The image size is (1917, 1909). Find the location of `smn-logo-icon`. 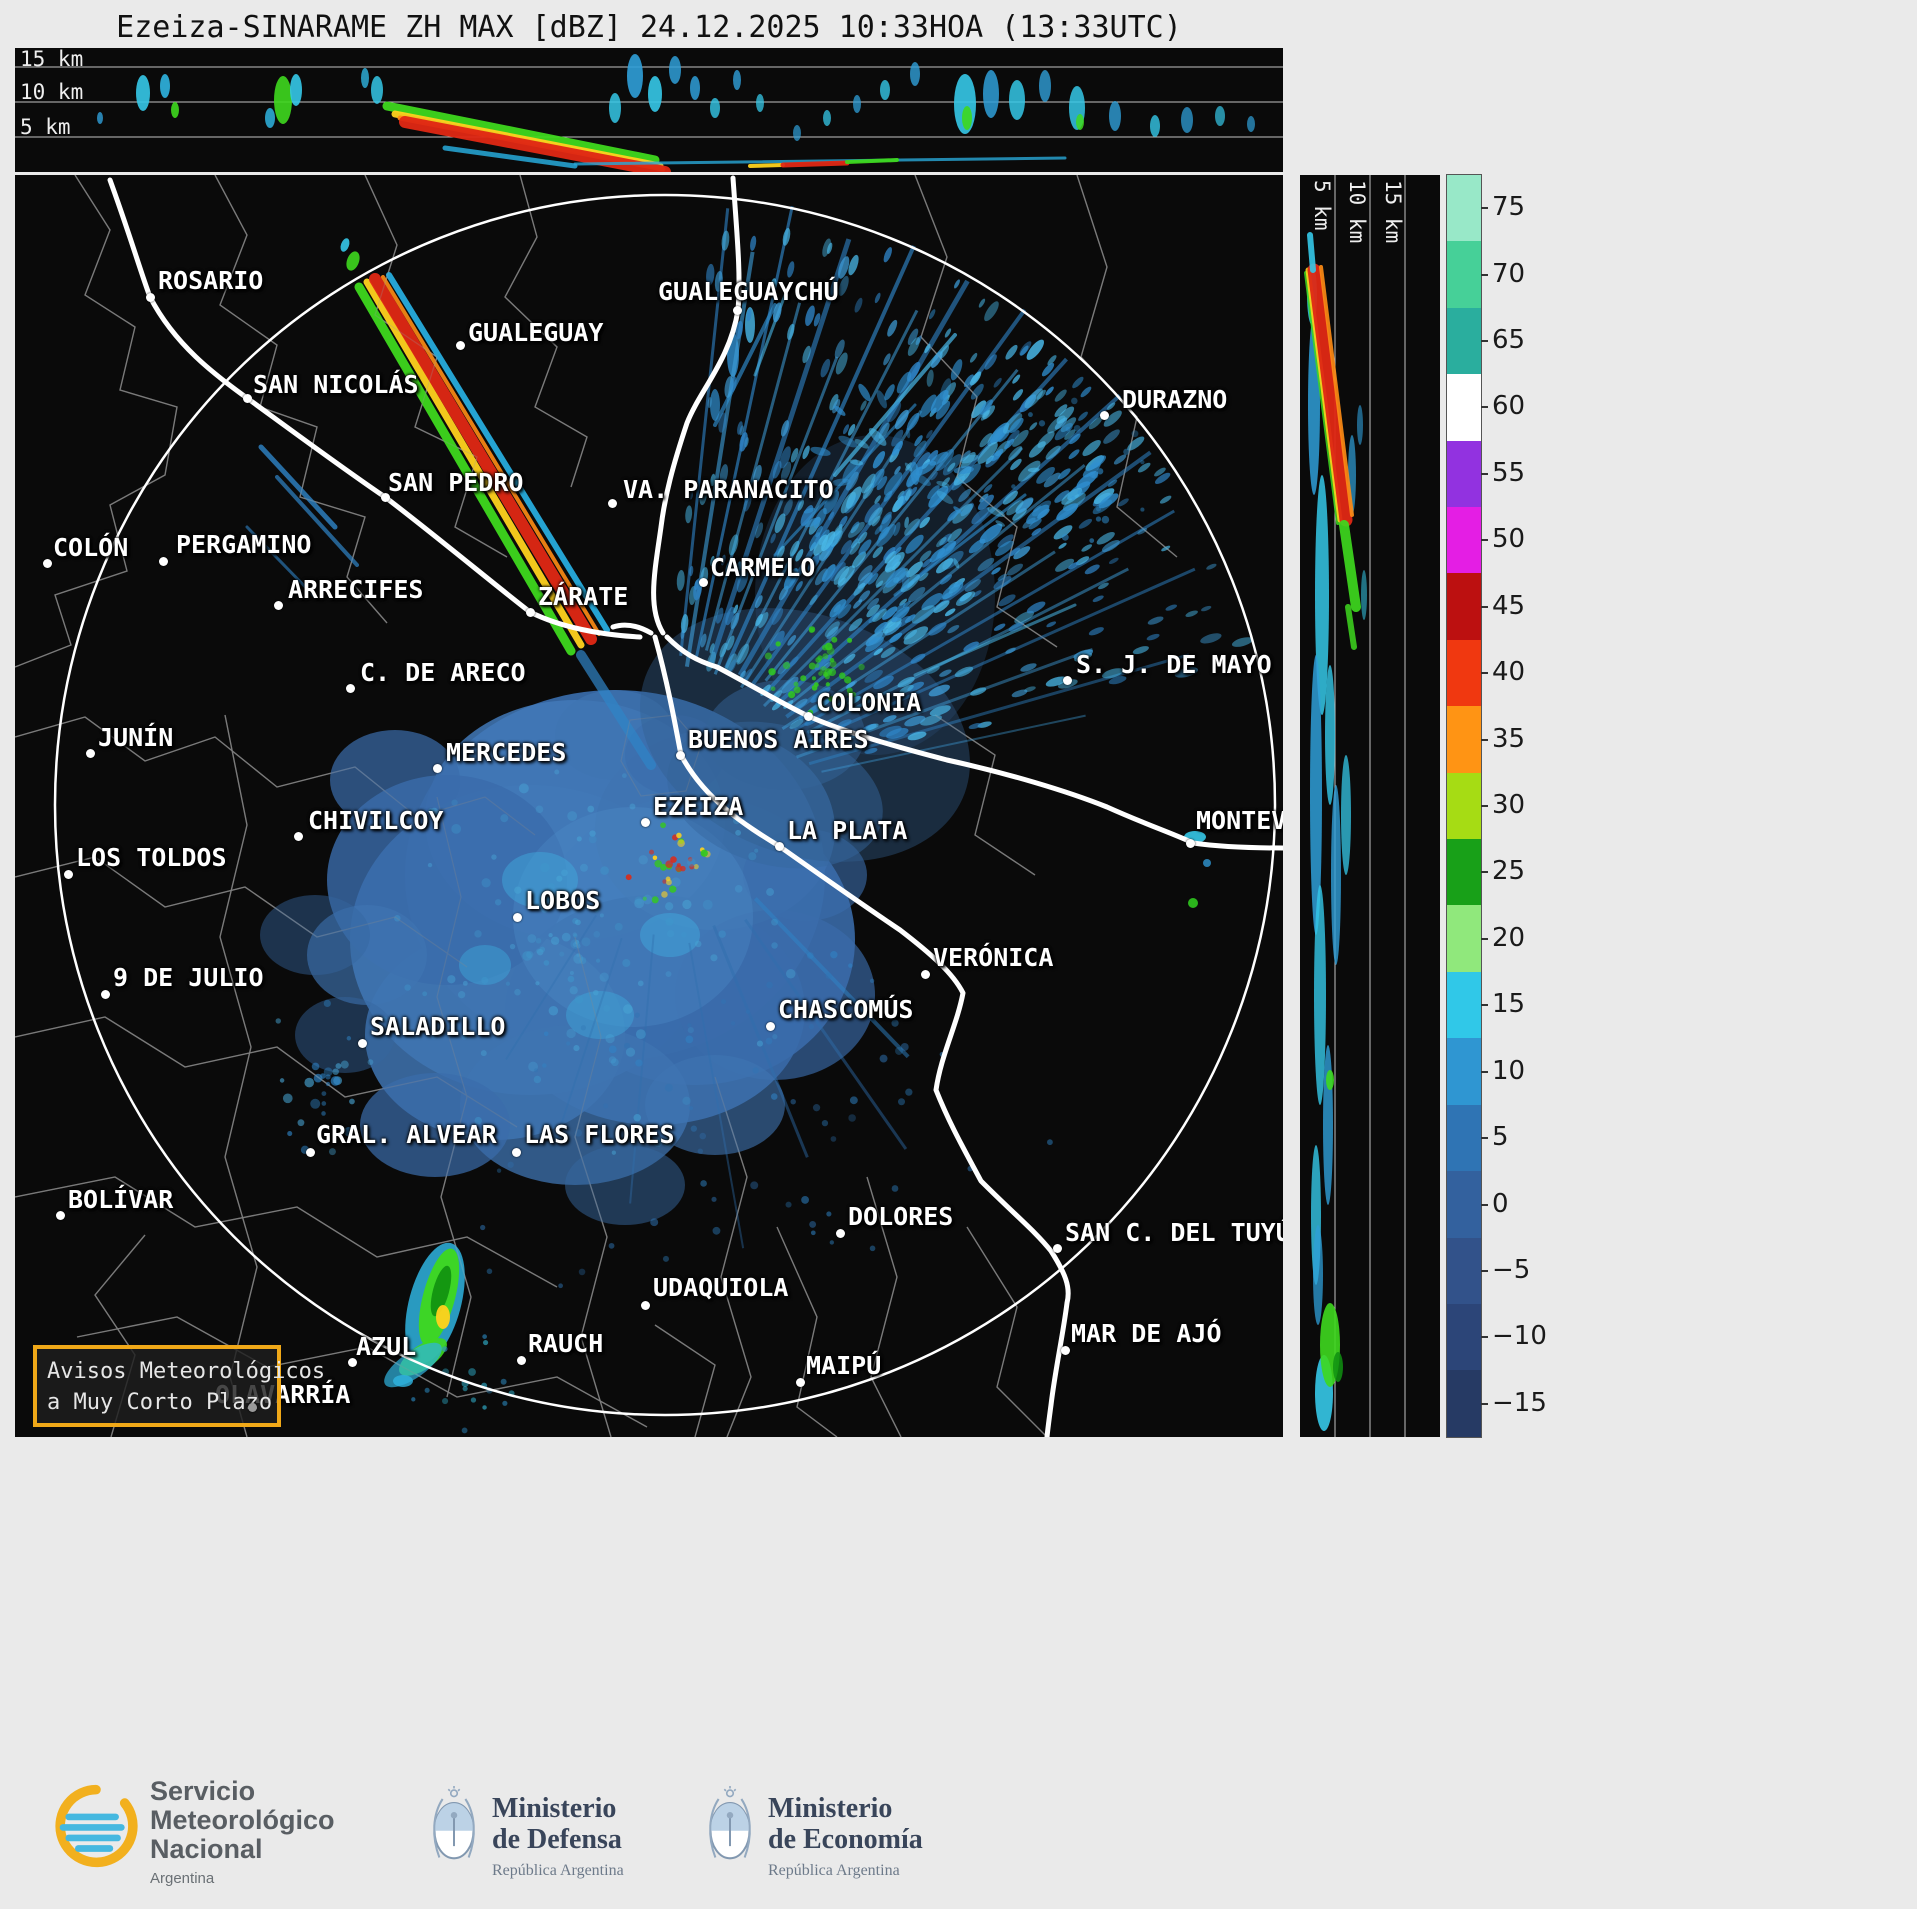

smn-logo-icon is located at coordinates (96, 1826).